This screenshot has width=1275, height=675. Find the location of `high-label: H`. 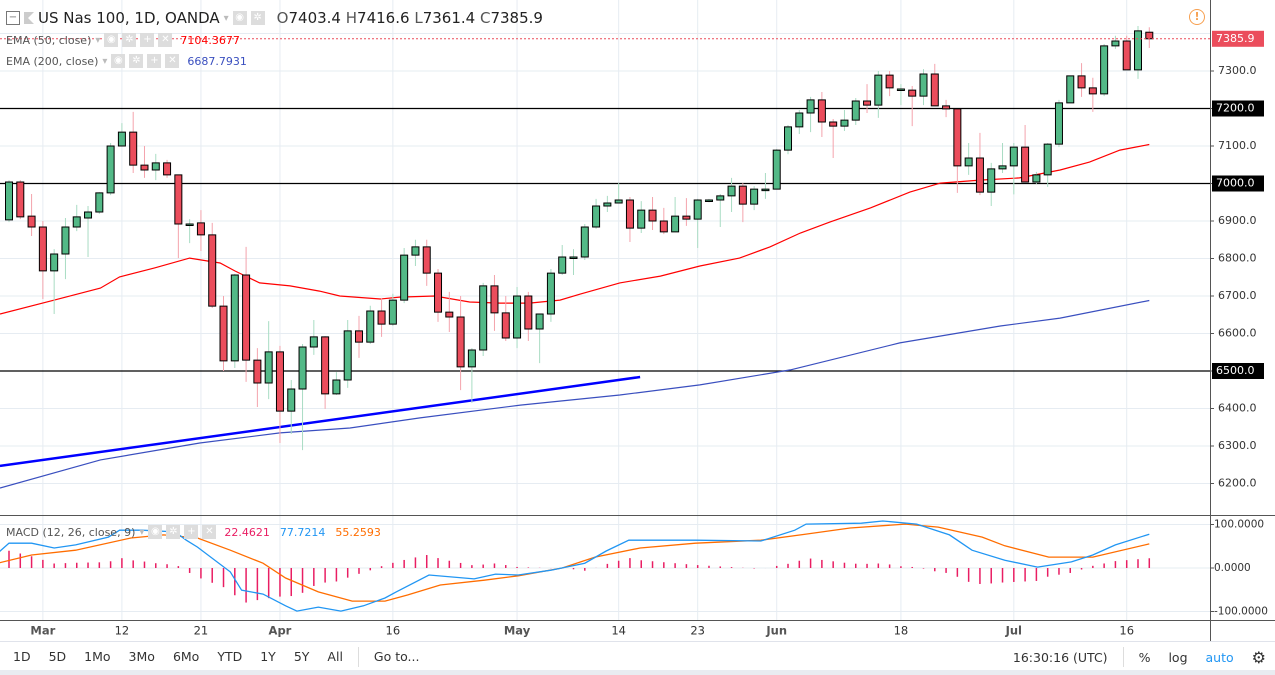

high-label: H is located at coordinates (351, 18).